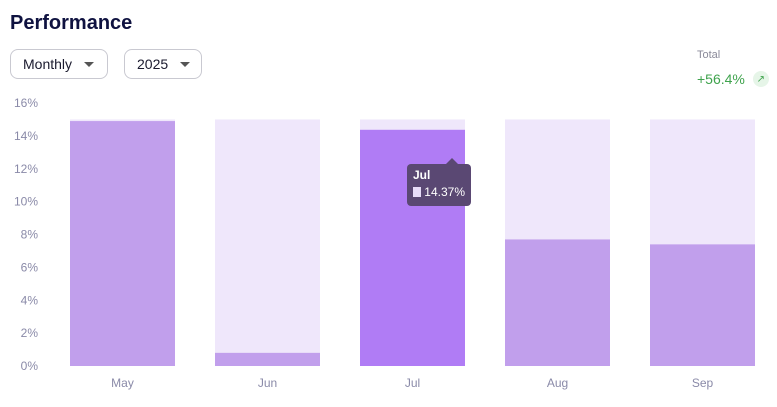  Describe the element at coordinates (417, 192) in the screenshot. I see `tooltip-swatch` at that location.